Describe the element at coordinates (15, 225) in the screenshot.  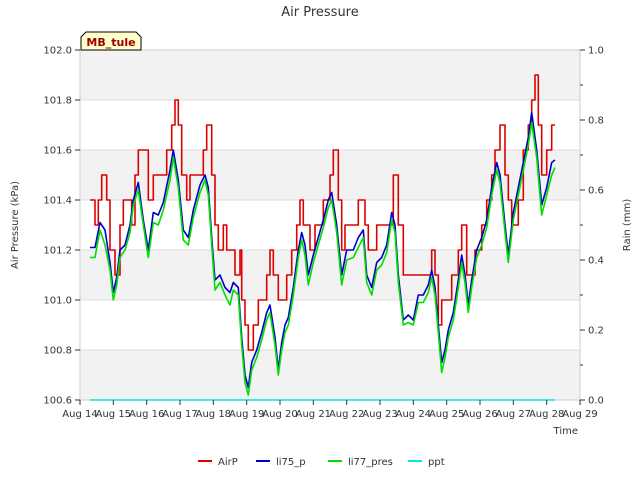
I see `y-axis-label: Air Pressure (kPa)` at that location.